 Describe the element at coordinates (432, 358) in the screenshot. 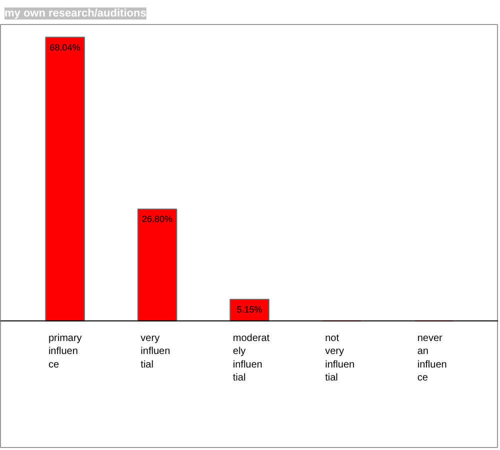

I see `x-tick-label: never an influence` at that location.